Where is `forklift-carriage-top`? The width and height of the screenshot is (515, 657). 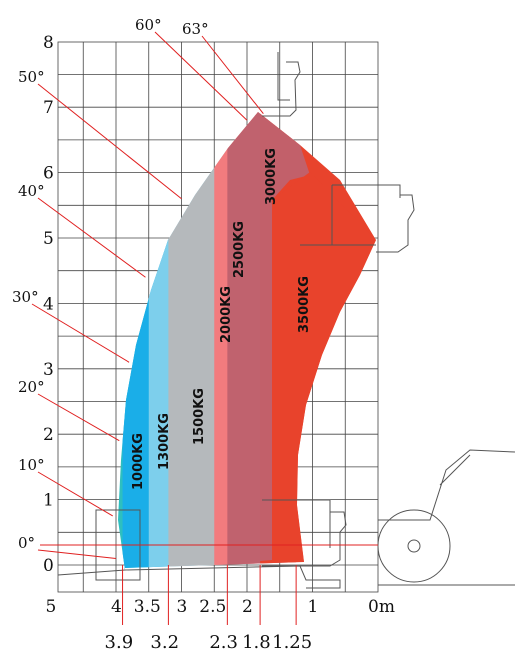 forklift-carriage-top is located at coordinates (281, 84).